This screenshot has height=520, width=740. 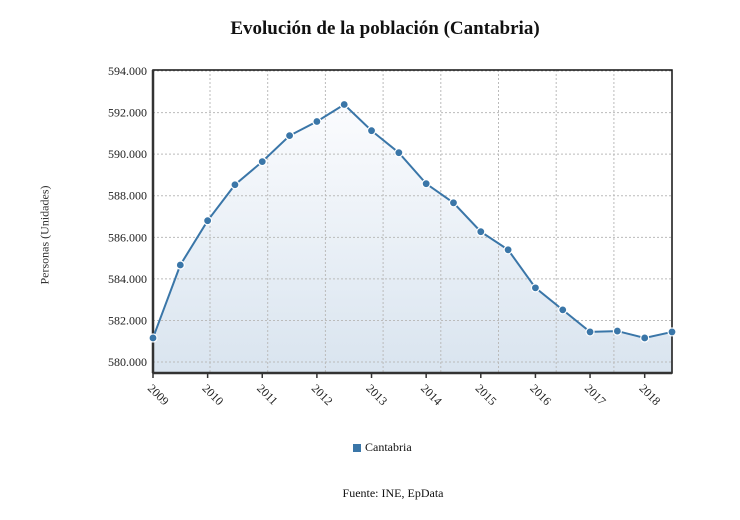 What do you see at coordinates (388, 447) in the screenshot?
I see `legend-label: Cantabria` at bounding box center [388, 447].